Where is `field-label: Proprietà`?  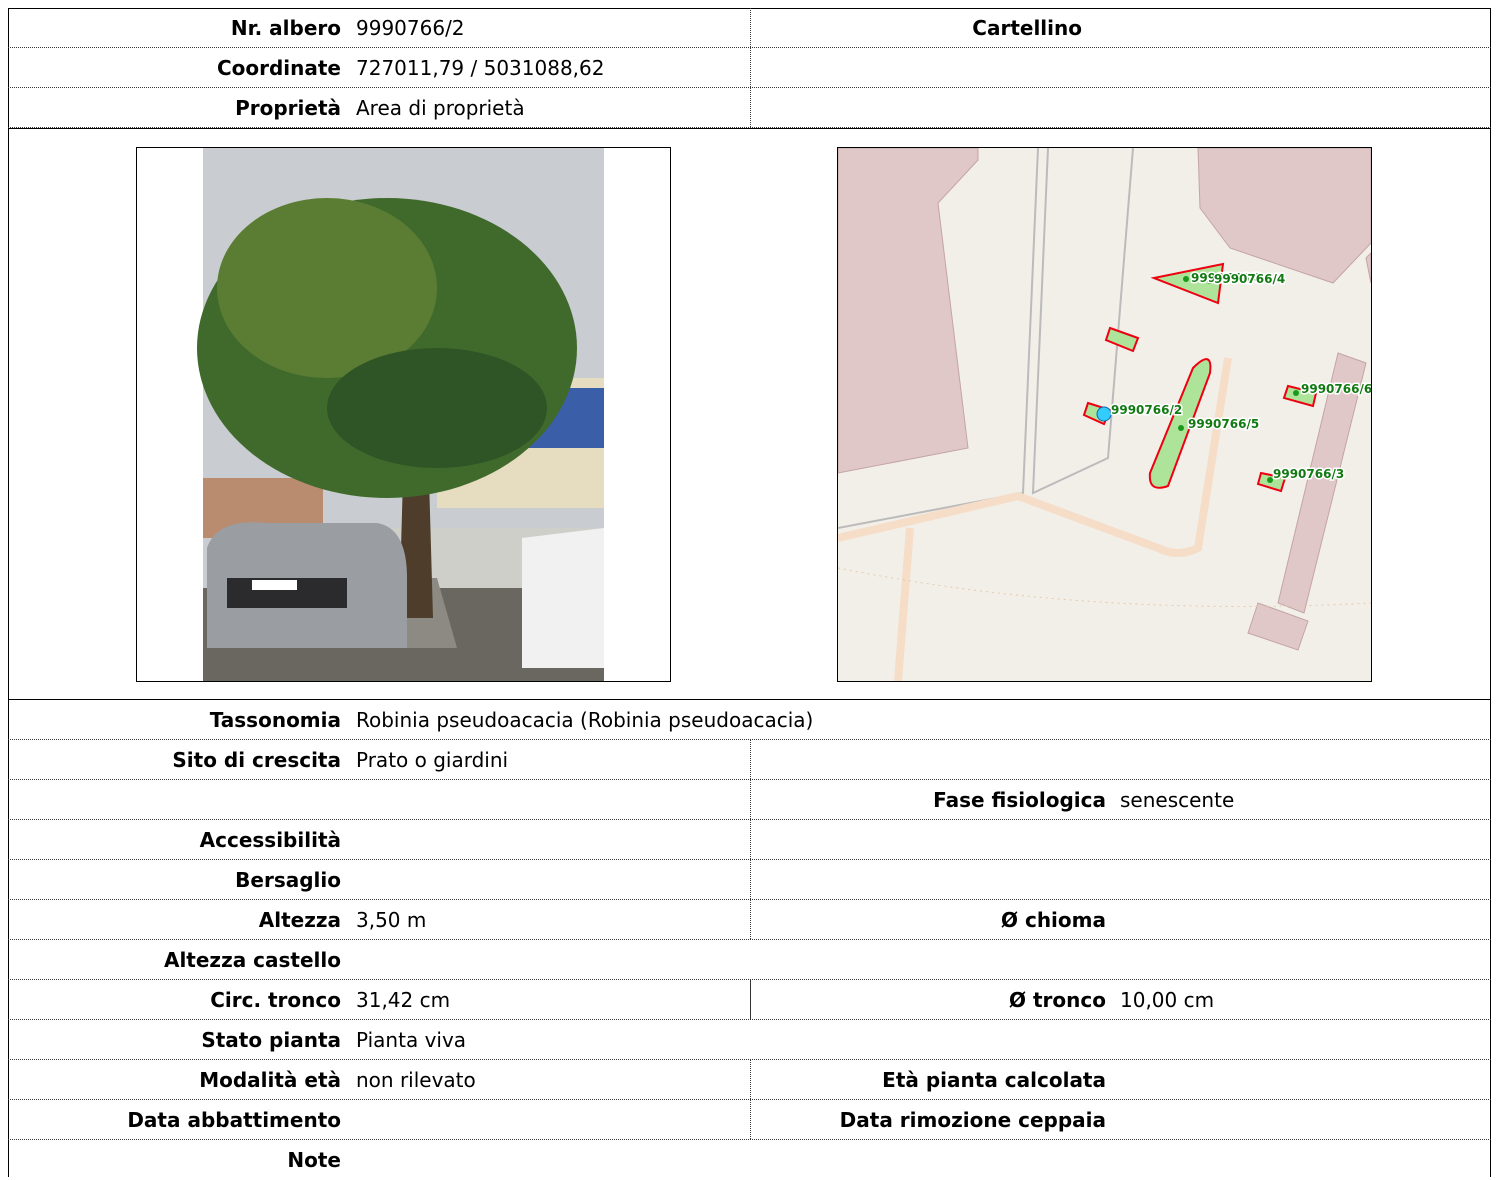
field-label: Proprietà is located at coordinates (288, 108).